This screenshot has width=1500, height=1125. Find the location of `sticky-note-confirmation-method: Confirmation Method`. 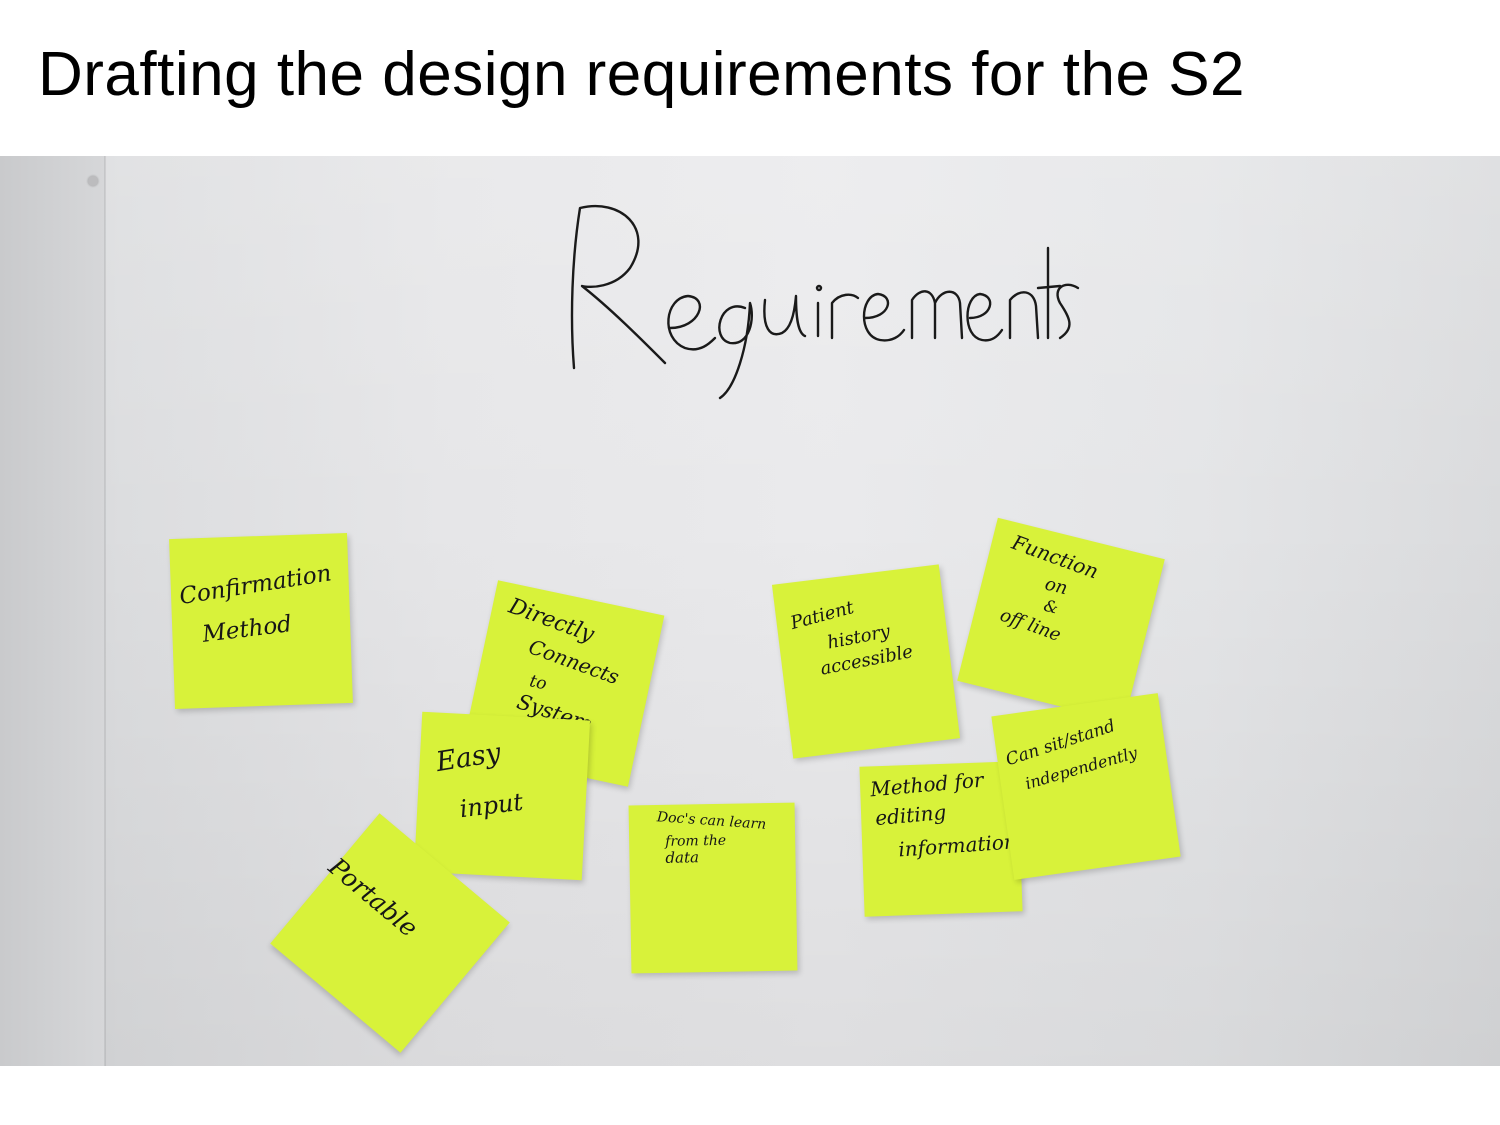

sticky-note-confirmation-method: Confirmation Method is located at coordinates (261, 621).